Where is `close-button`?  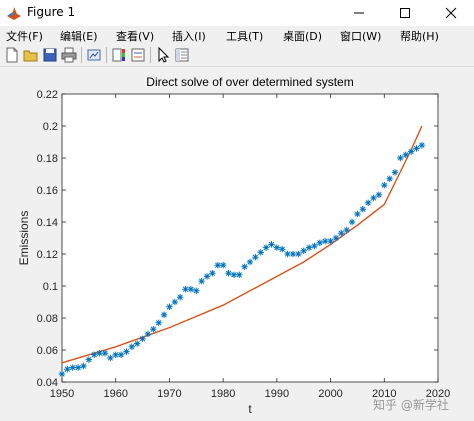 close-button is located at coordinates (451, 13).